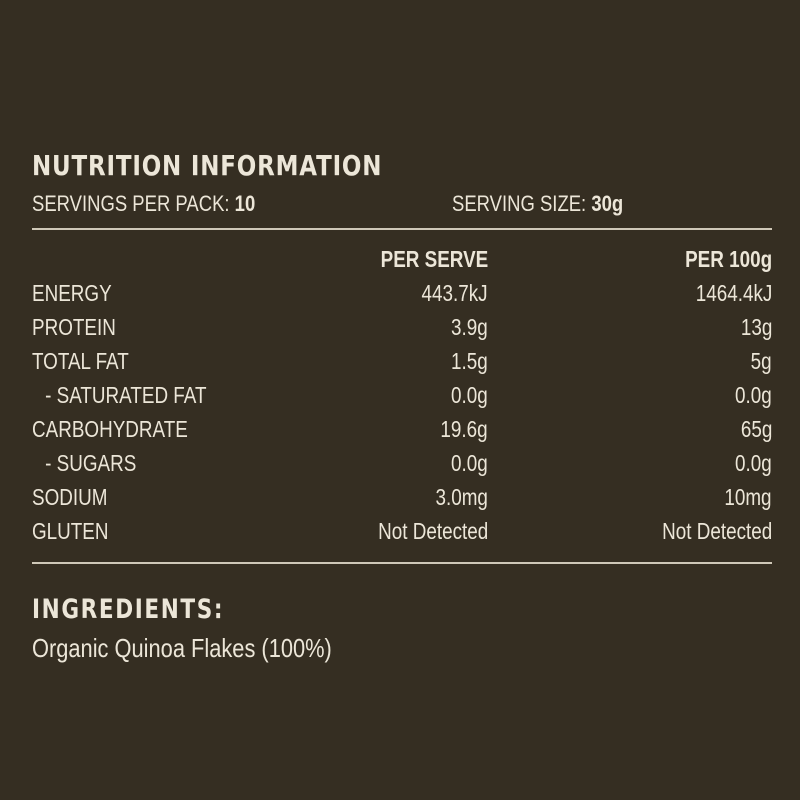 This screenshot has width=800, height=800. What do you see at coordinates (182, 259) in the screenshot?
I see `column-header-nutrient` at bounding box center [182, 259].